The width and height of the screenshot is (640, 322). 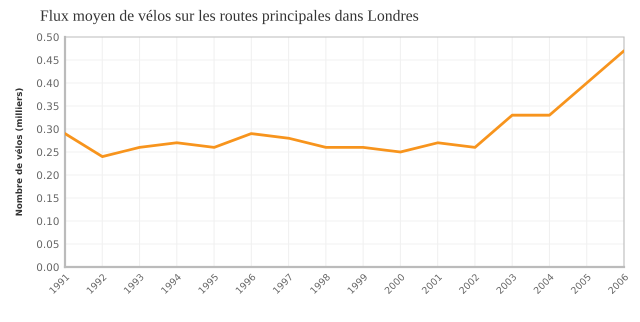 I want to click on y-tick-label: 0.35, so click(x=47, y=106).